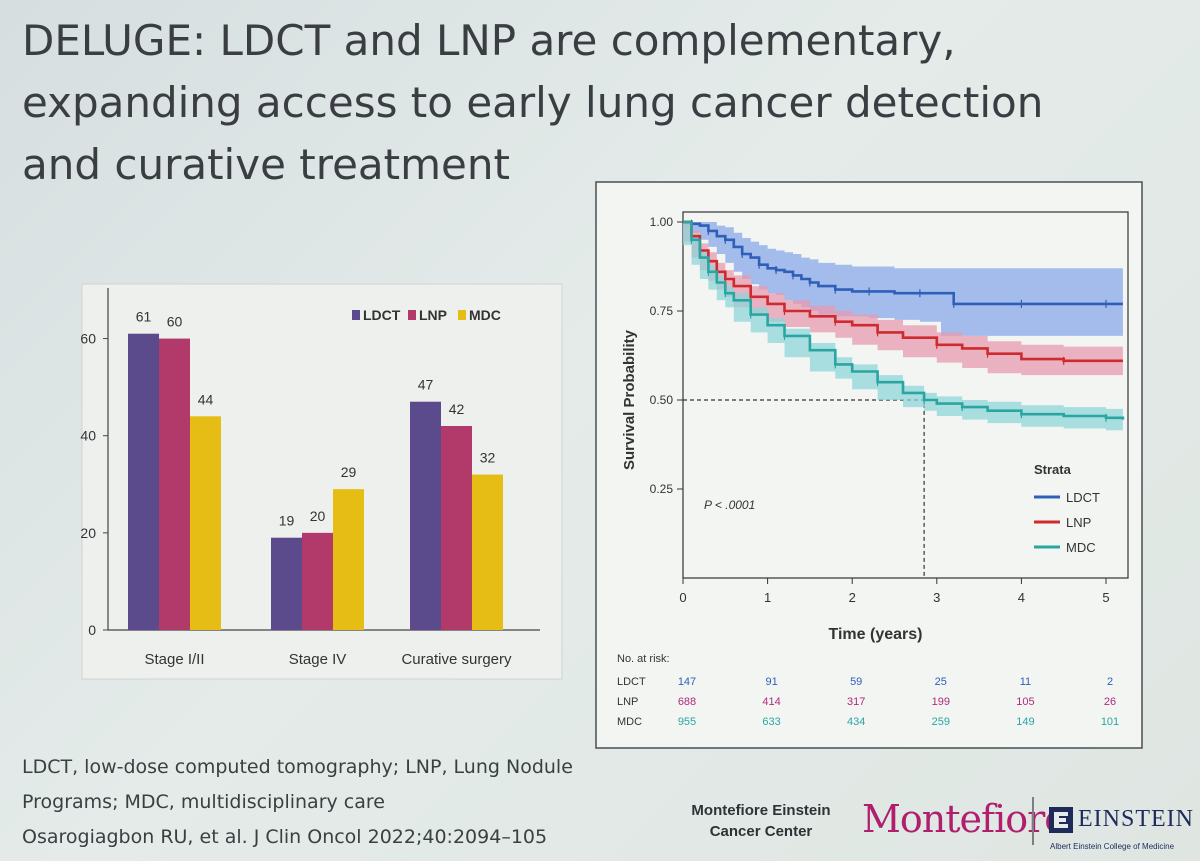 The width and height of the screenshot is (1200, 861). I want to click on bar-category-label: Curative surgery, so click(456, 659).